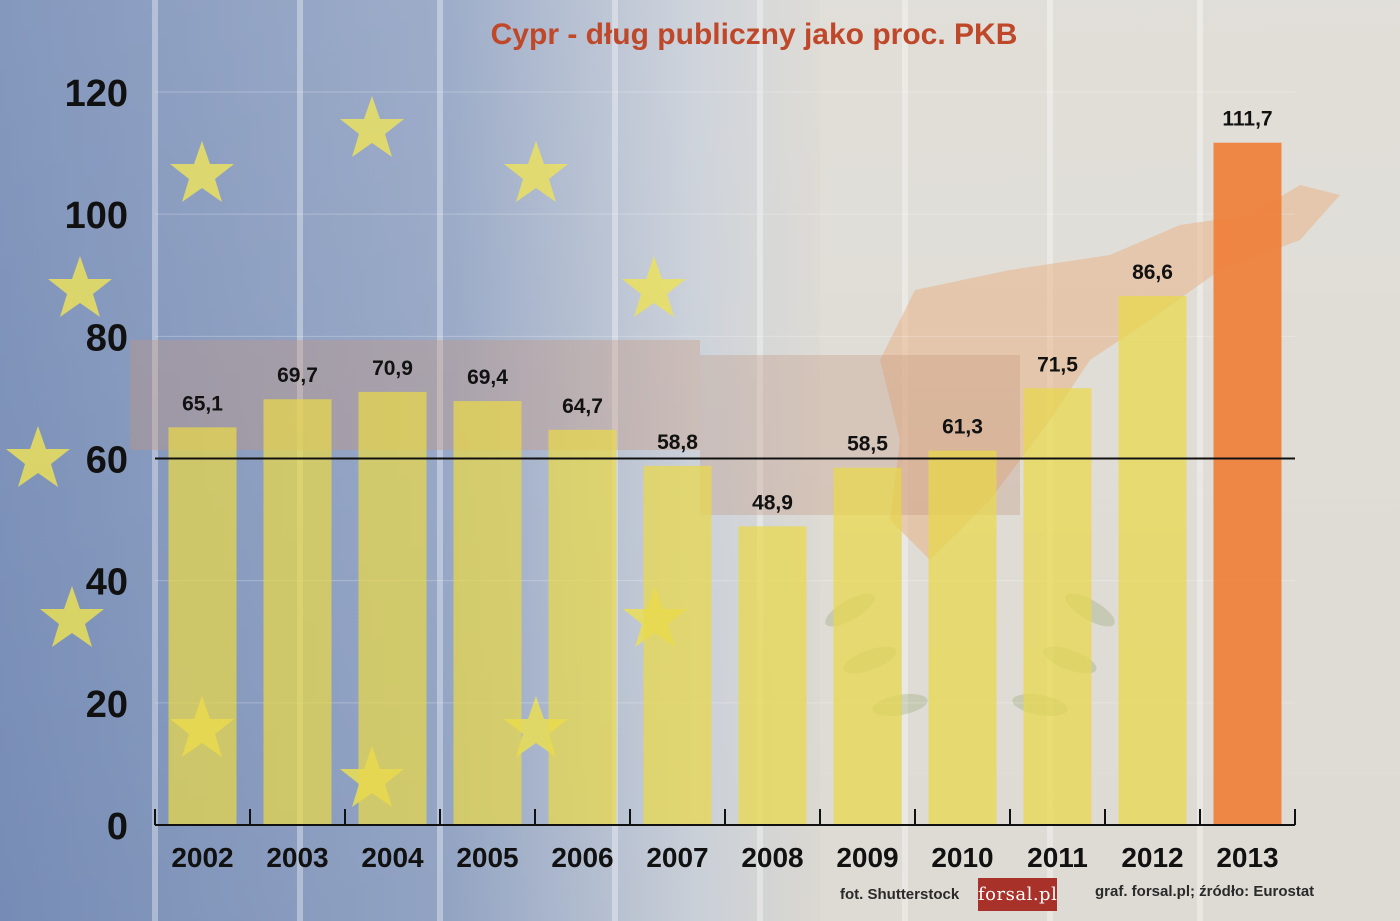 Image resolution: width=1400 pixels, height=921 pixels. I want to click on value-label-2011: 71,5, so click(1057, 364).